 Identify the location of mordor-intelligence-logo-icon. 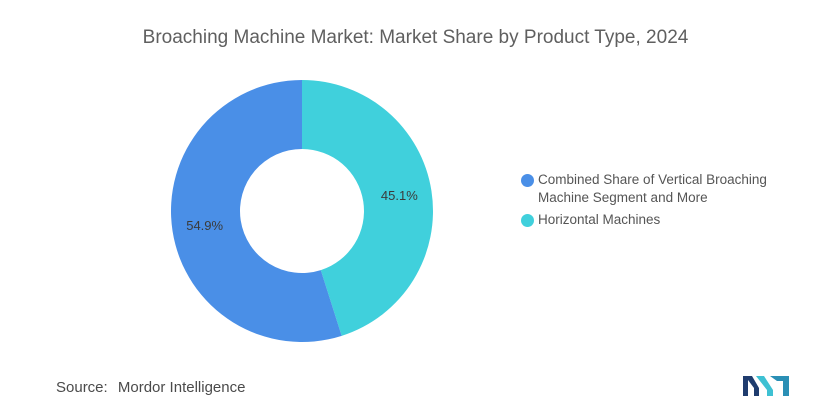
(766, 386).